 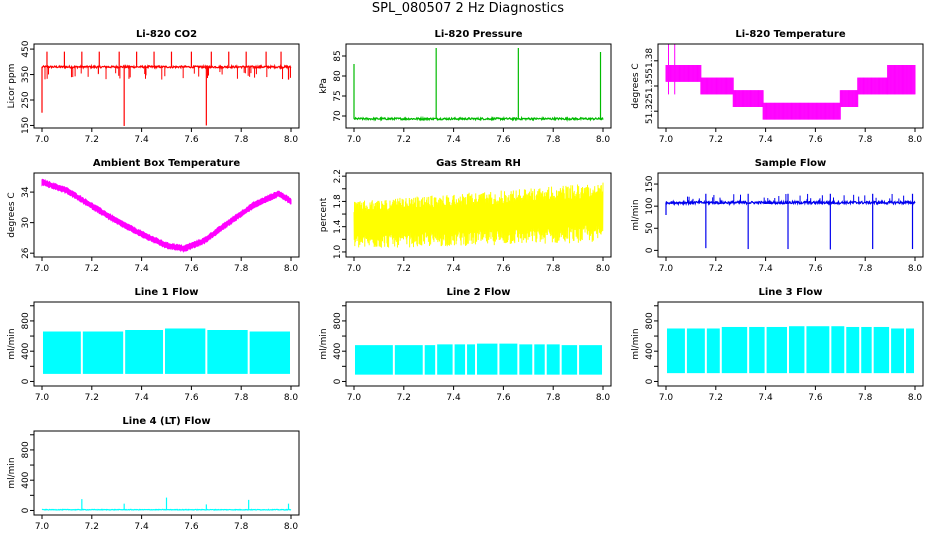 I want to click on y-tick-label: 450, so click(x=26, y=48).